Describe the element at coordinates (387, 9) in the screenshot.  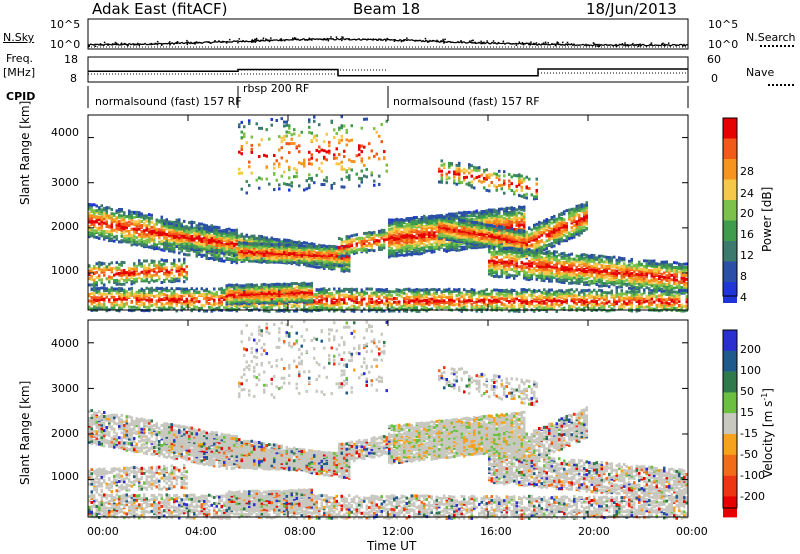
I see `beam-title: Beam 18` at that location.